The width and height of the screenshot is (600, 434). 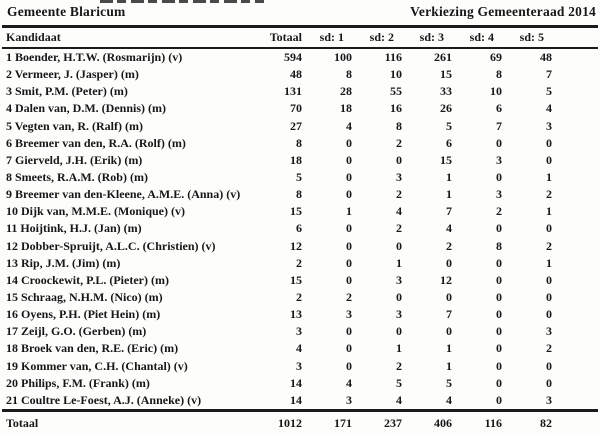 What do you see at coordinates (531, 37) in the screenshot?
I see `column-header-sd-5: sd: 5` at bounding box center [531, 37].